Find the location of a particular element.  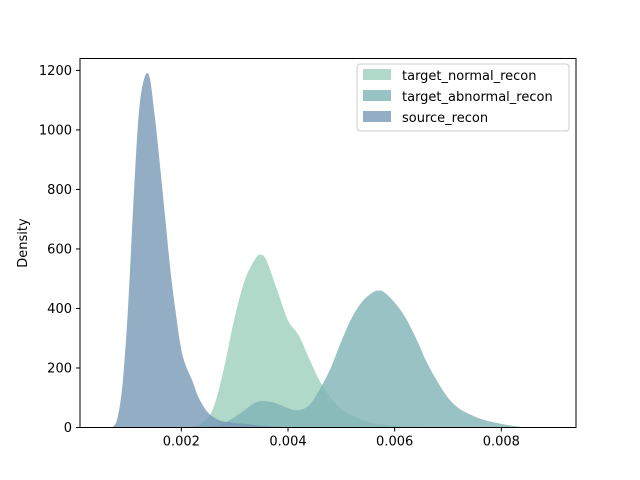

y-axis: 0 200 400 600 800 1000 1200 is located at coordinates (59, 250).